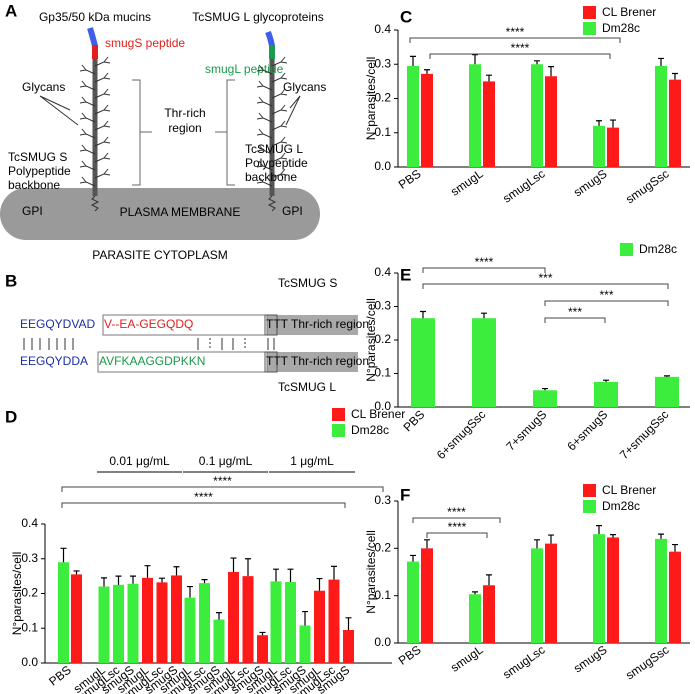  What do you see at coordinates (226, 461) in the screenshot?
I see `dose-label: 0.1 μg/mL` at bounding box center [226, 461].